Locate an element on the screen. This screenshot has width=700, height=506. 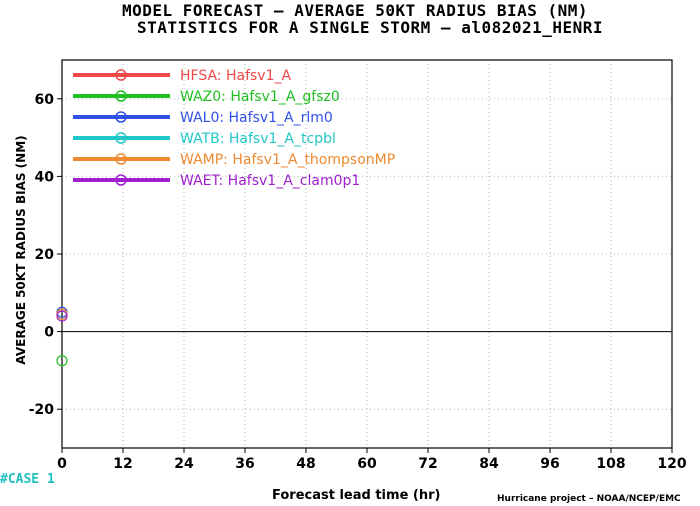
y-tick-label: -20 is located at coordinates (42, 410).